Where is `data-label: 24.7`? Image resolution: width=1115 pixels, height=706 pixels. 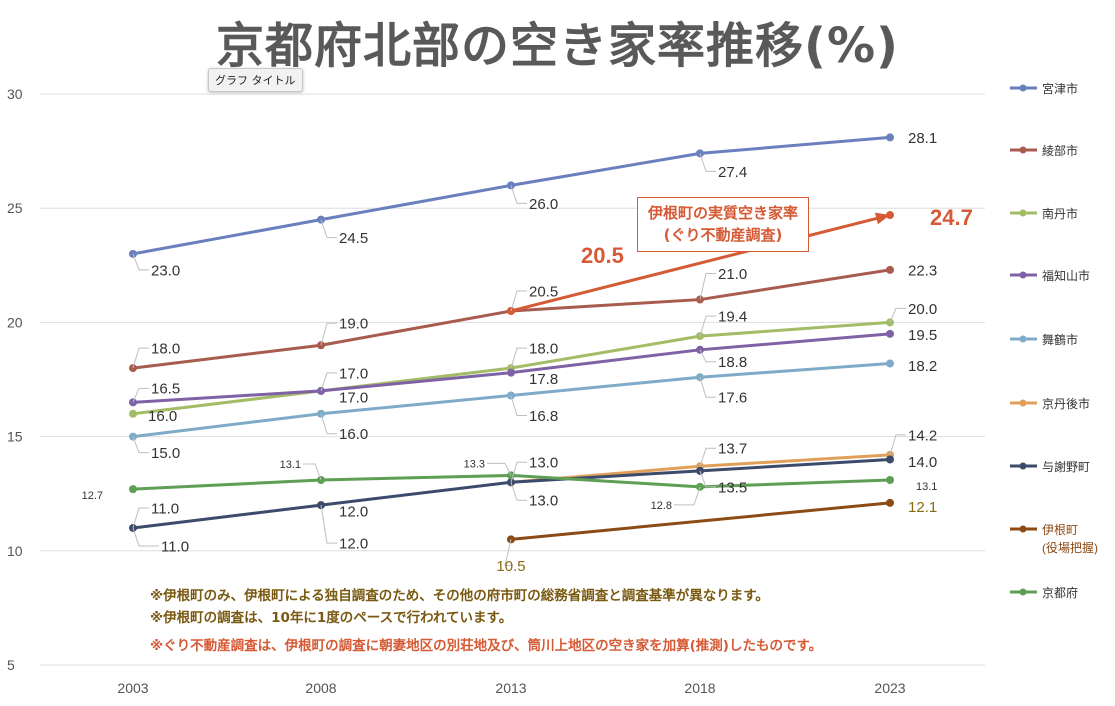
data-label: 24.7 is located at coordinates (951, 217).